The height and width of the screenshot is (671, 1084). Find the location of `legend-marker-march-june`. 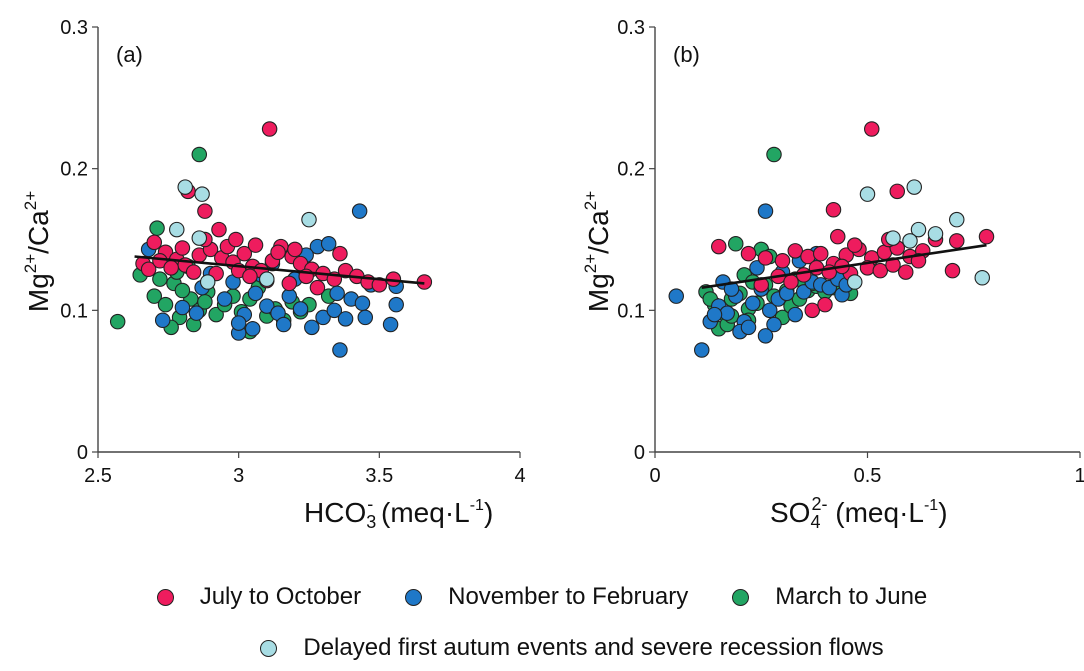

legend-marker-march-june is located at coordinates (741, 597).